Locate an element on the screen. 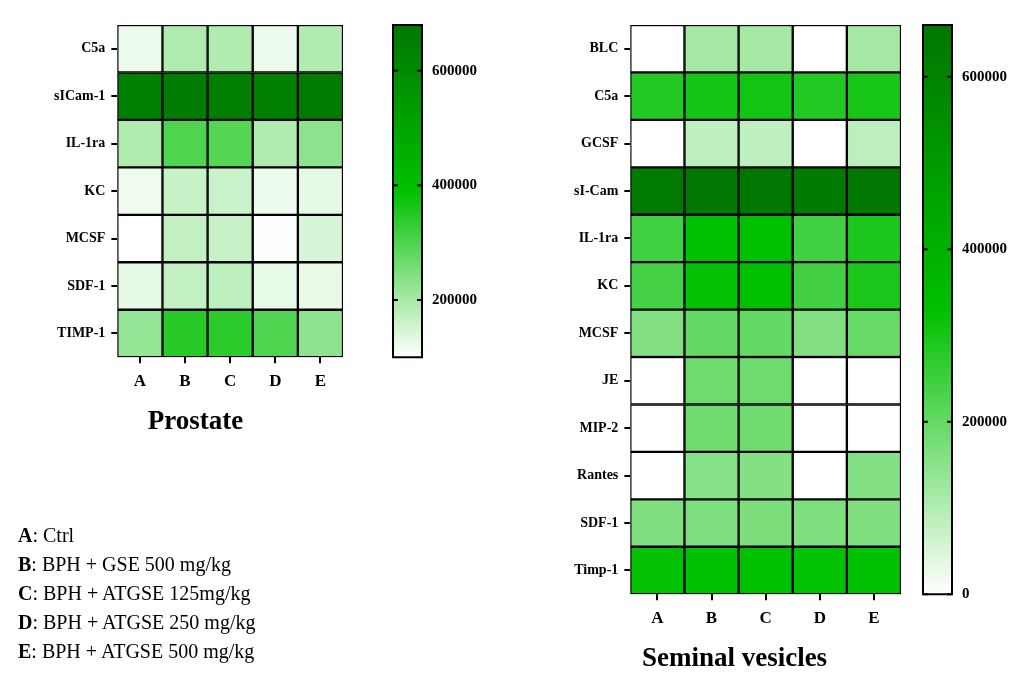  y-tick-label: TIMP-1 is located at coordinates (81, 333).